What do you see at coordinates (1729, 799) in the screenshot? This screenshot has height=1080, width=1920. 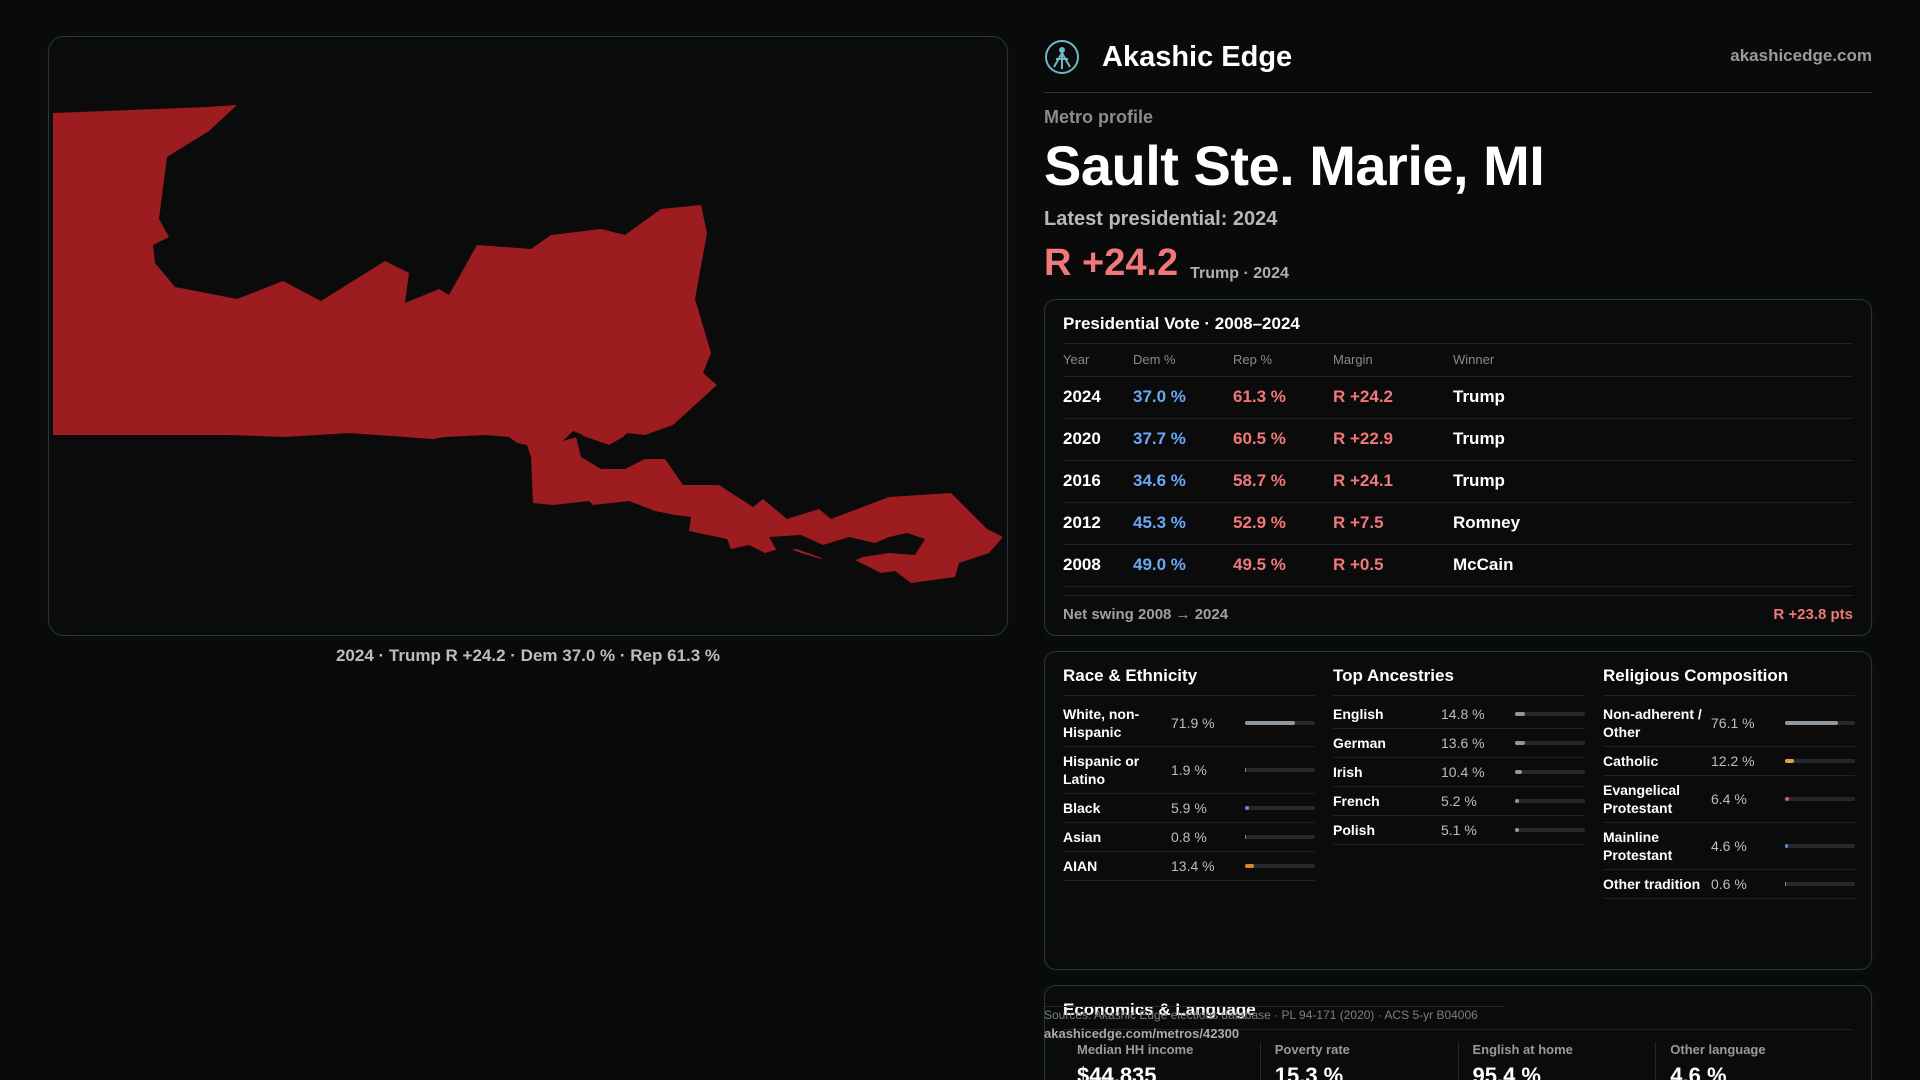 I see `list-item: Evangelical Protestant 6.4 %` at bounding box center [1729, 799].